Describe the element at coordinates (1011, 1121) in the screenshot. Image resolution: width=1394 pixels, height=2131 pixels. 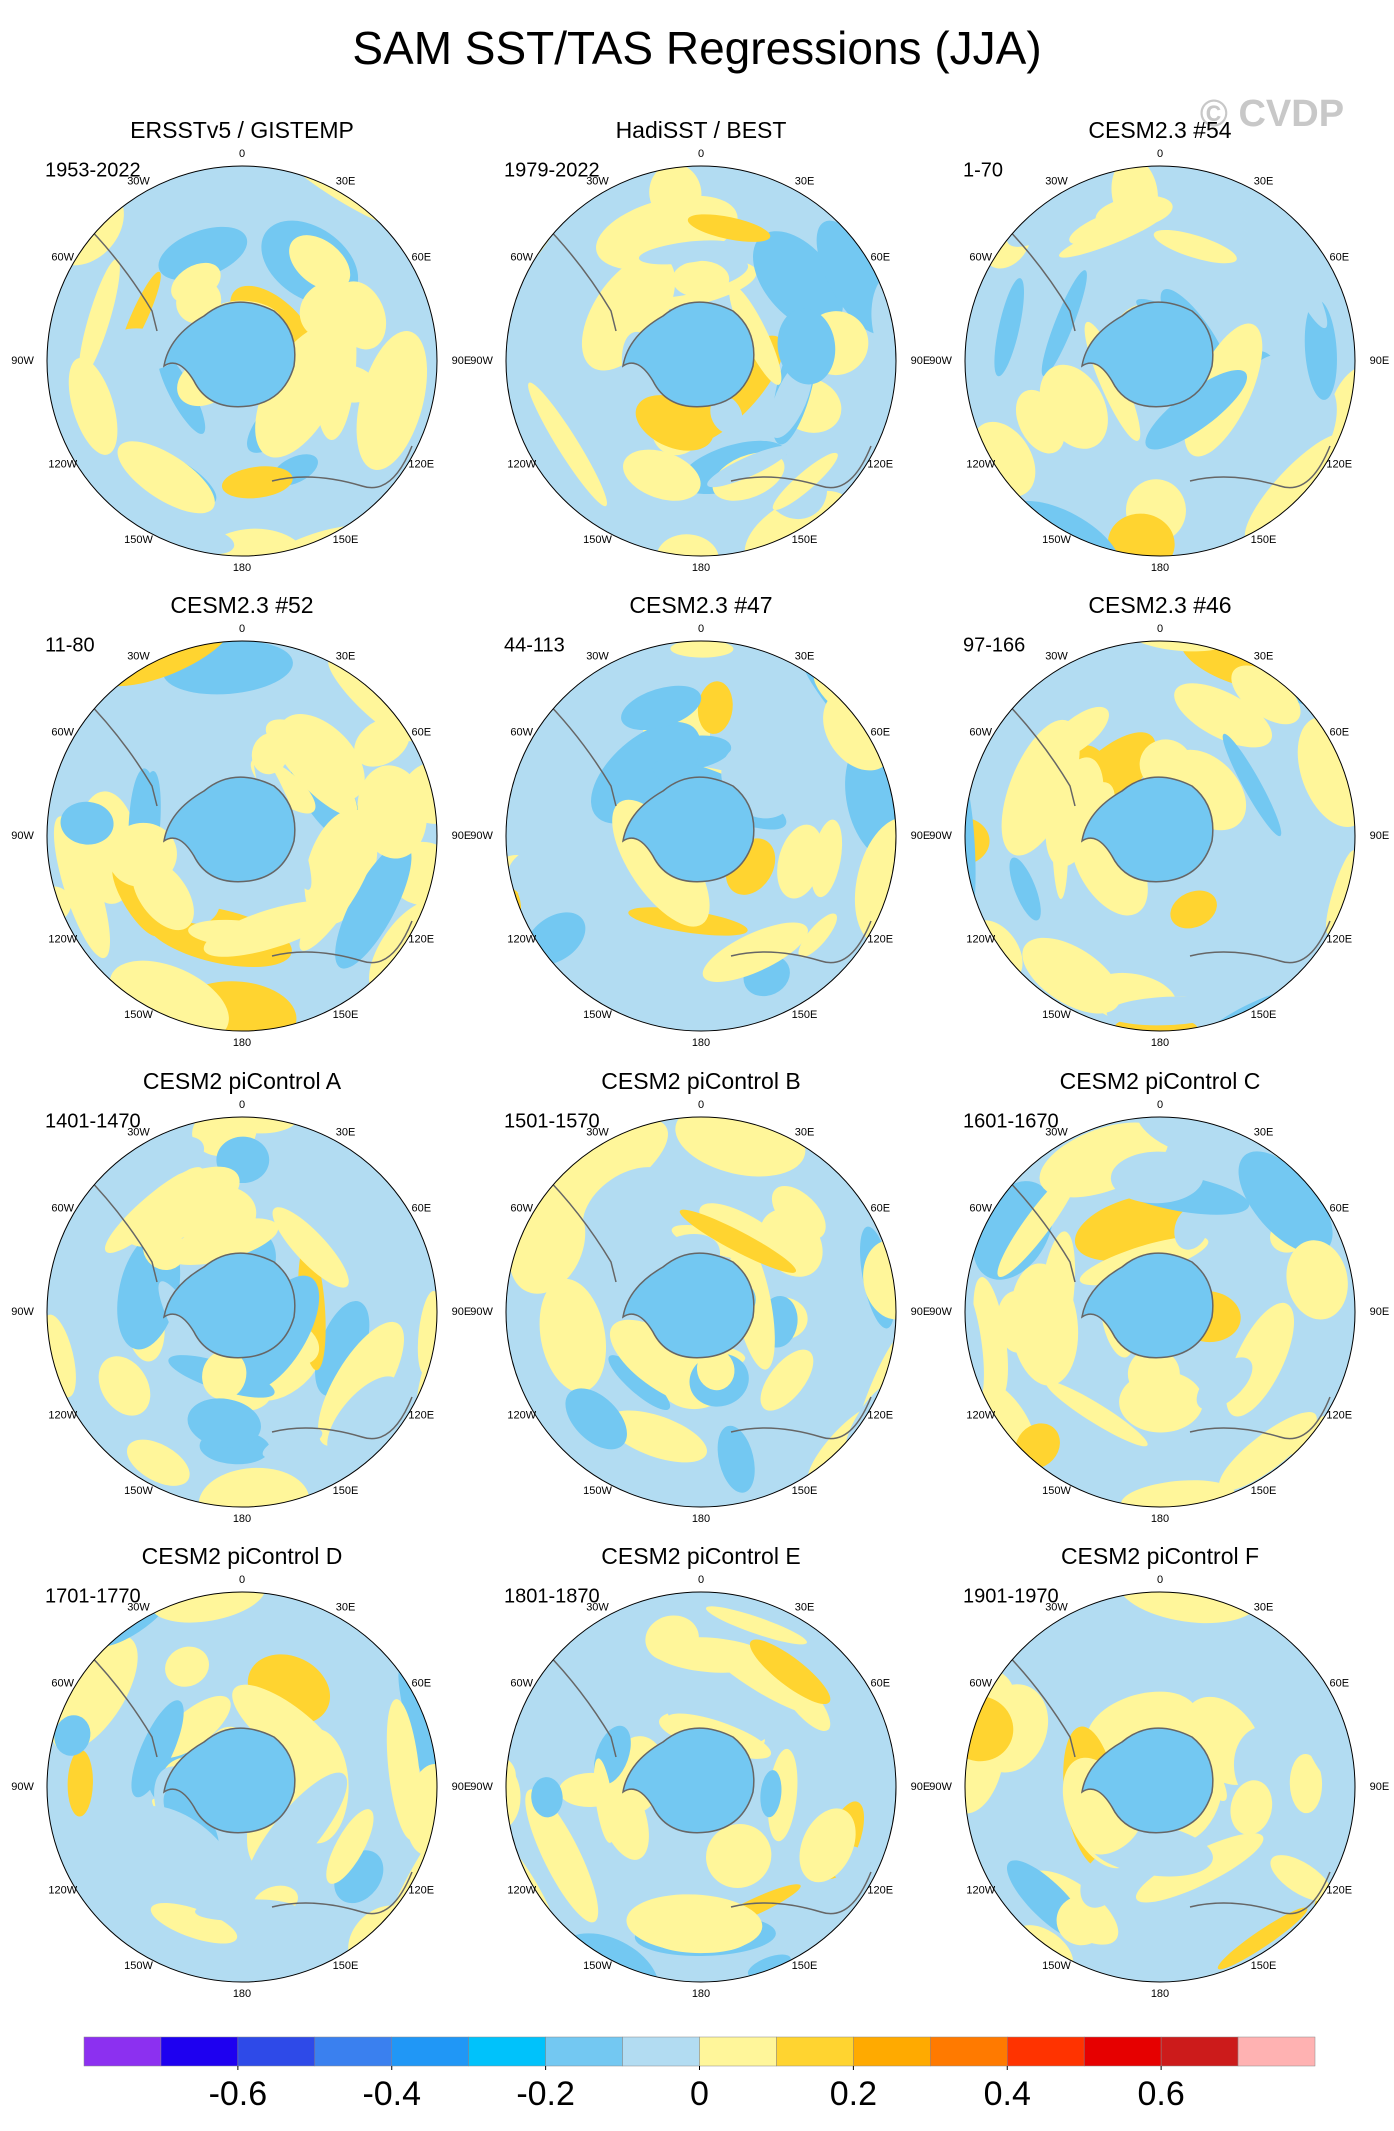
I see `panel-period: 1601-1670` at that location.